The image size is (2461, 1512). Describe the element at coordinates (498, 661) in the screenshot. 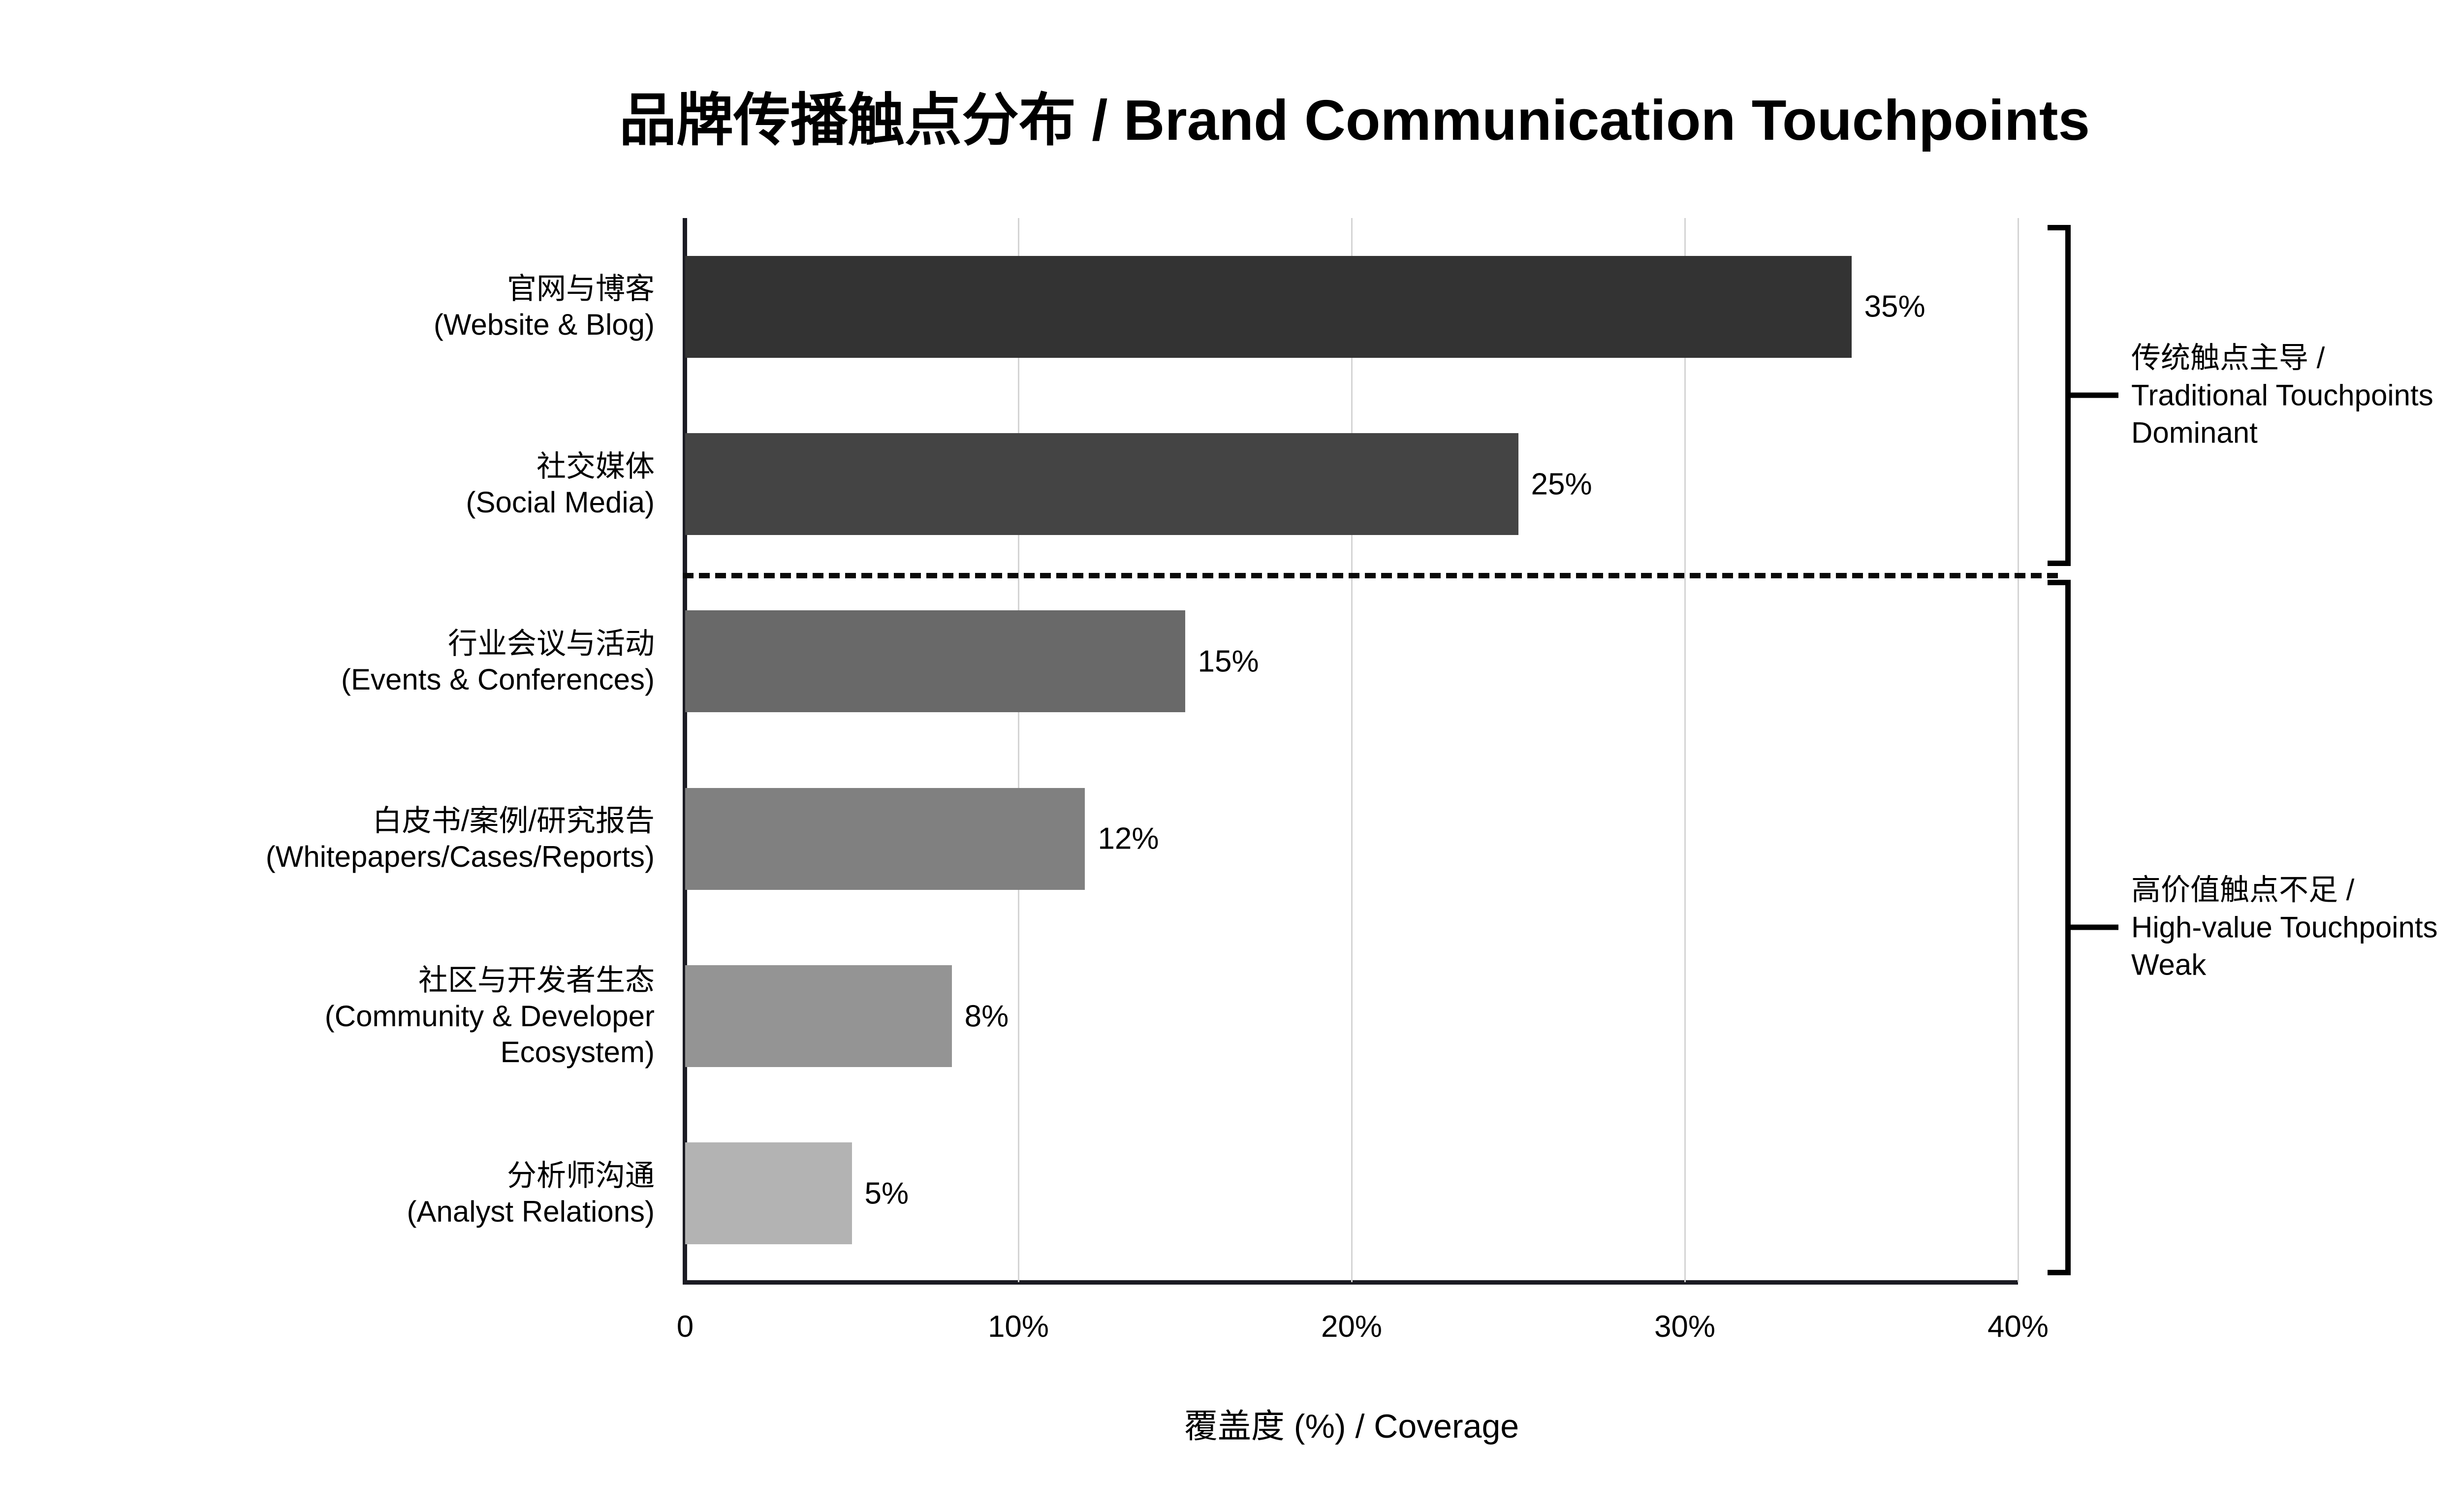

I see `category-label-2: 行业会议与活动 (Events & Conferences)` at that location.